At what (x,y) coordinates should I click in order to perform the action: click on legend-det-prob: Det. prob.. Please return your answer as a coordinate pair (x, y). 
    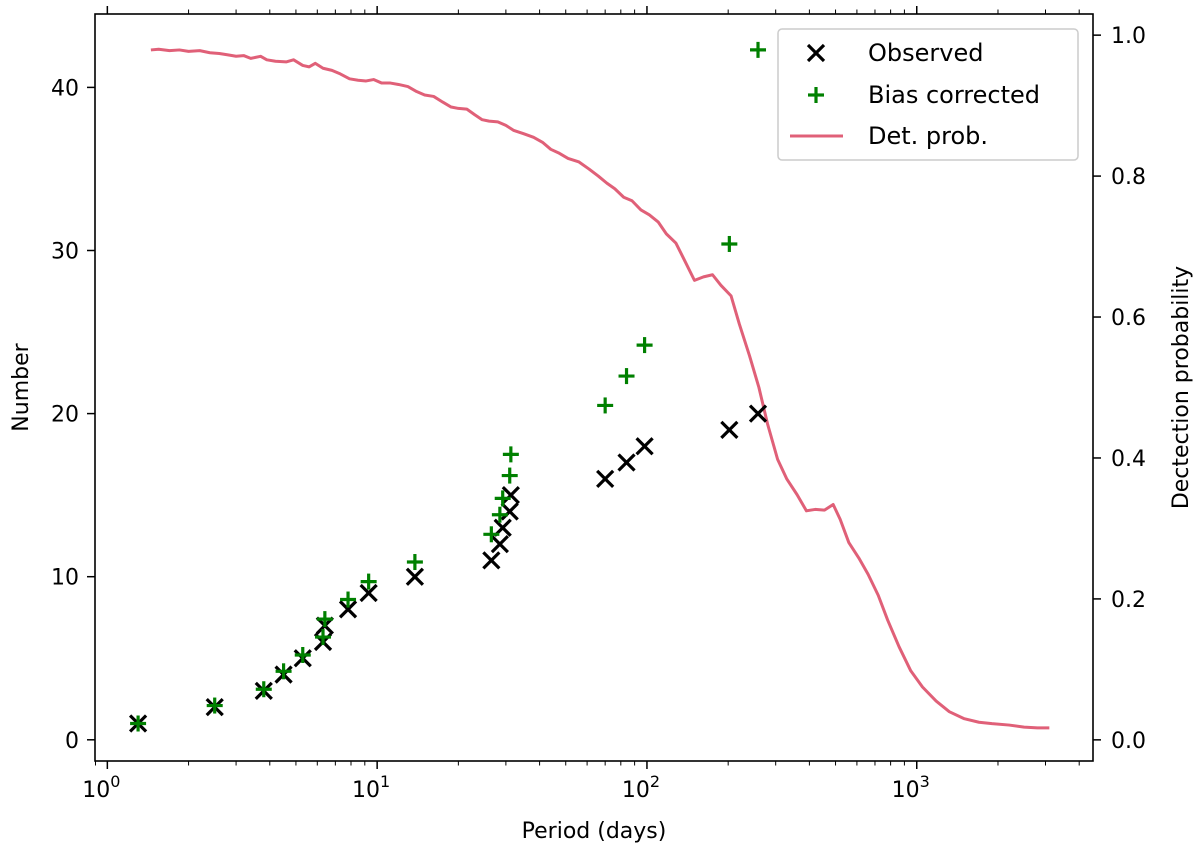
    Looking at the image, I should click on (889, 136).